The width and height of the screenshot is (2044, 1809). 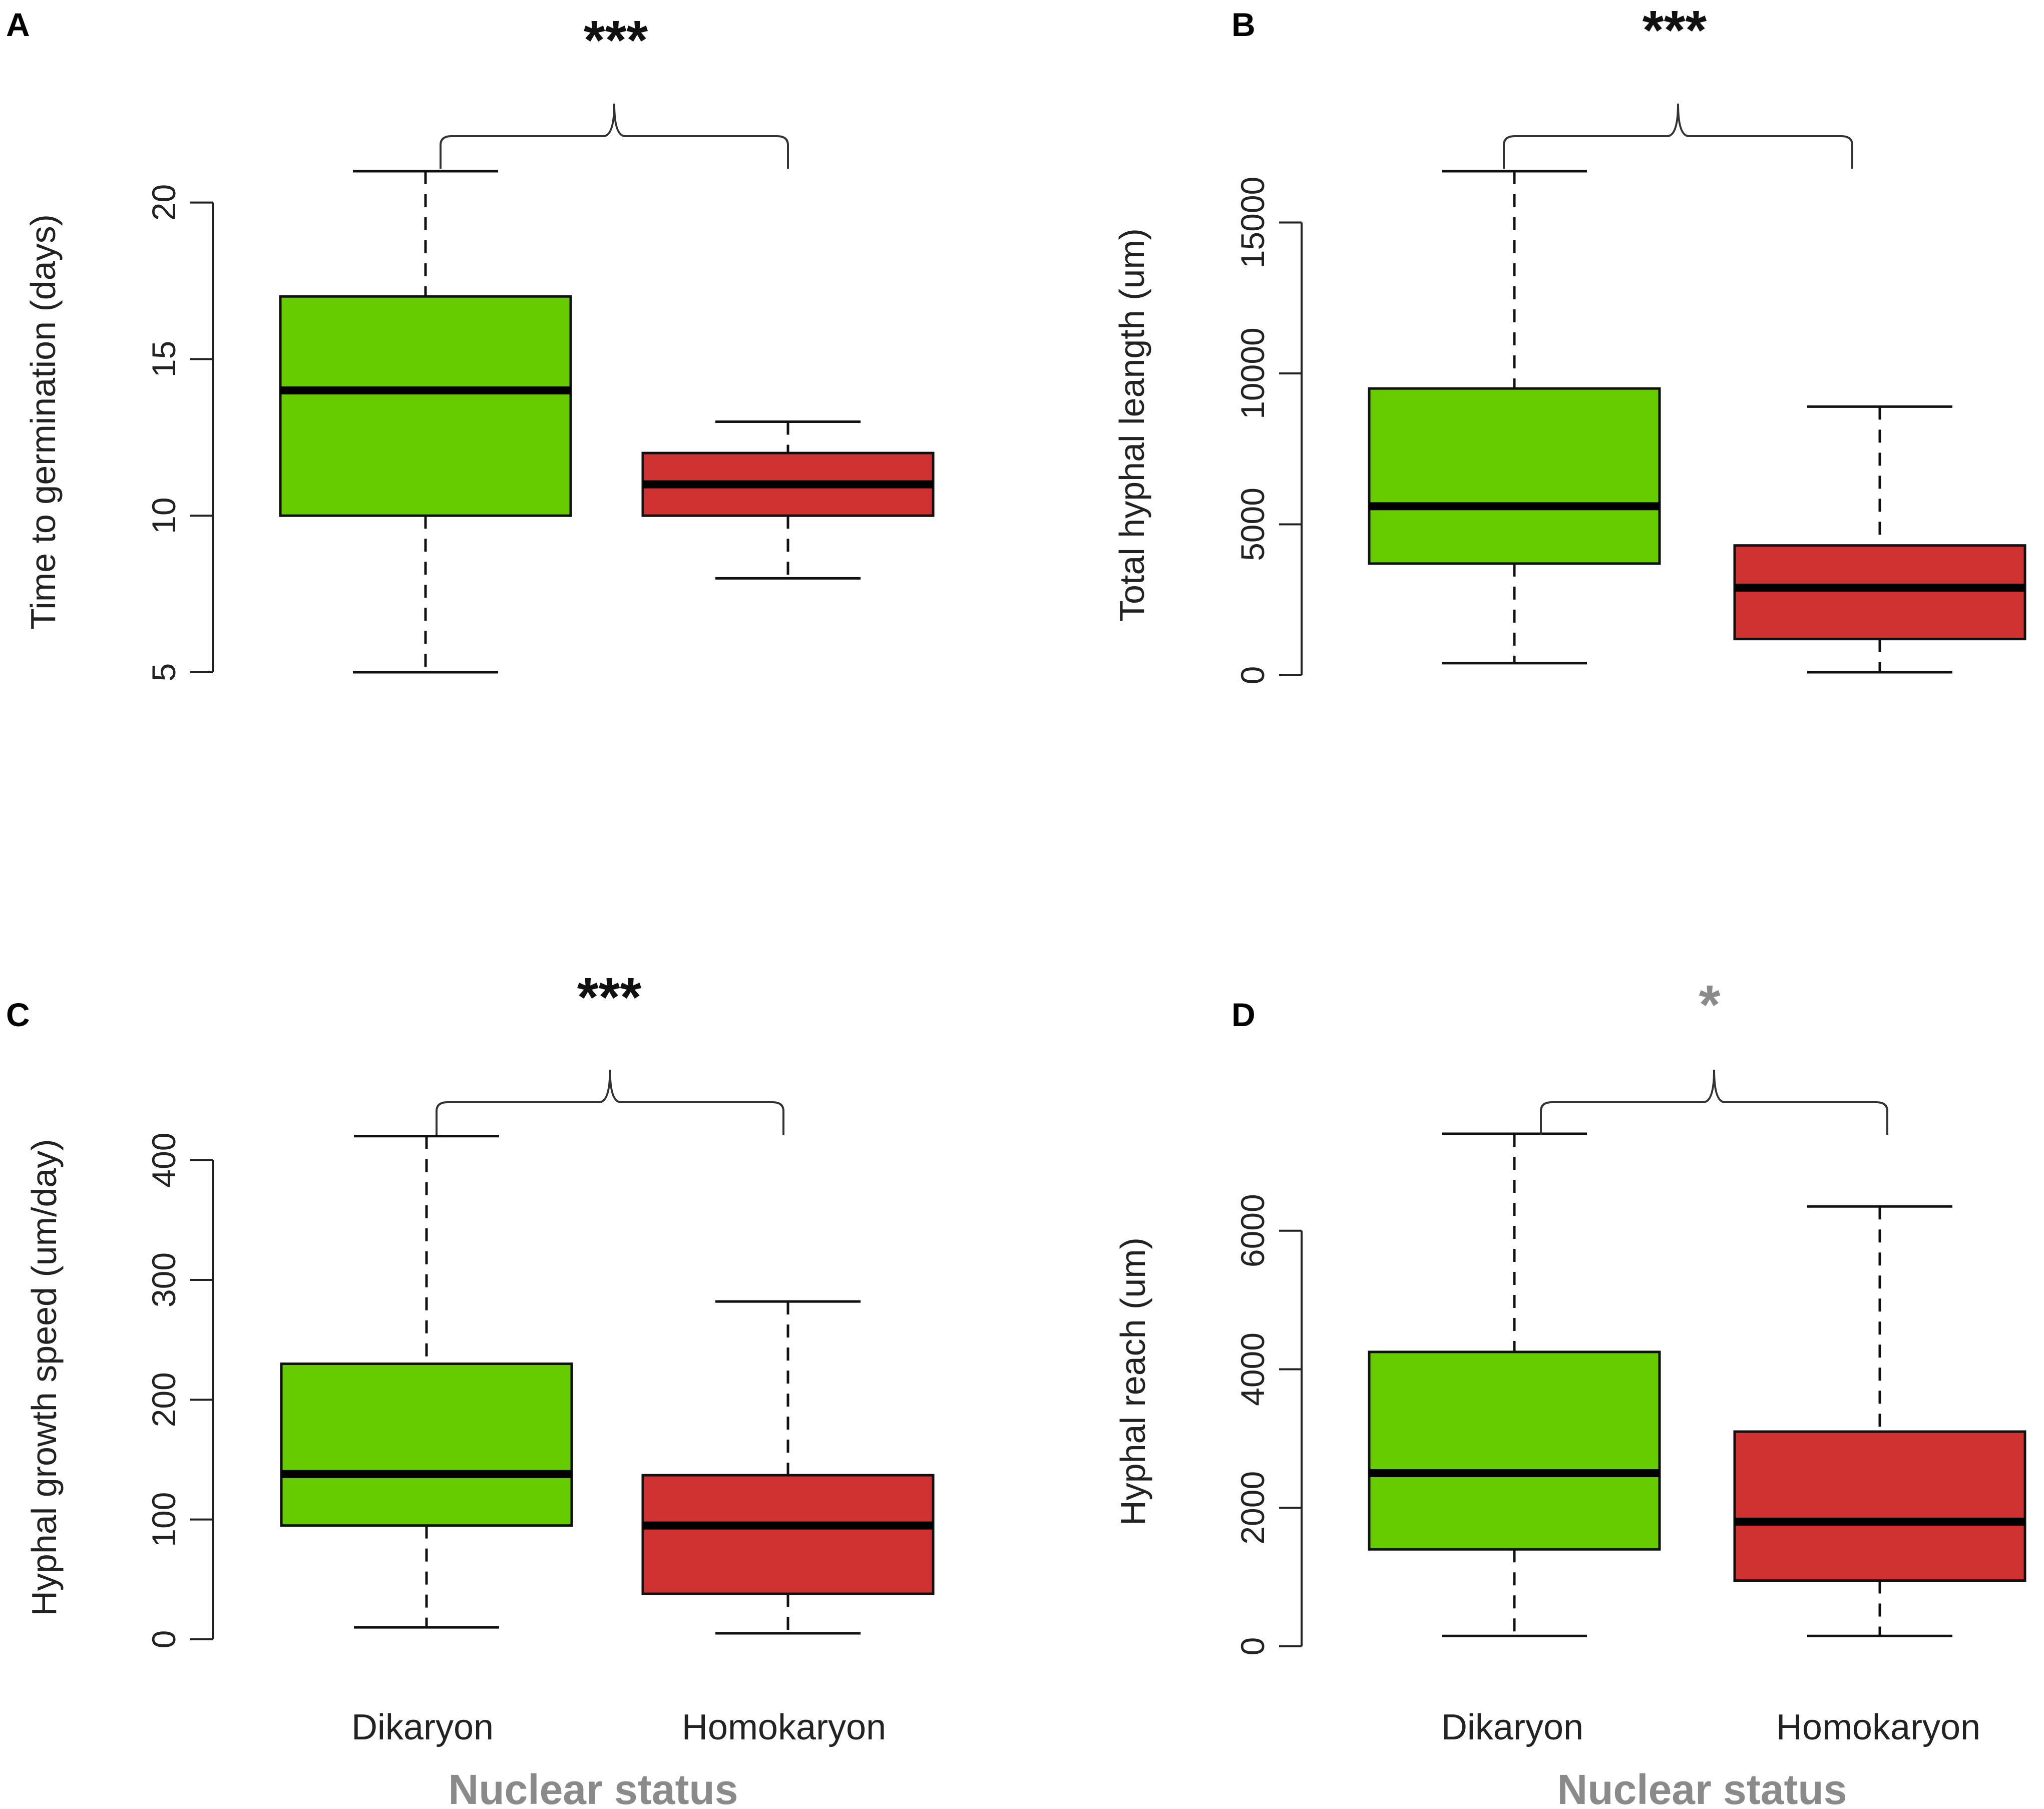 What do you see at coordinates (164, 1399) in the screenshot?
I see `y-tick-label: 200` at bounding box center [164, 1399].